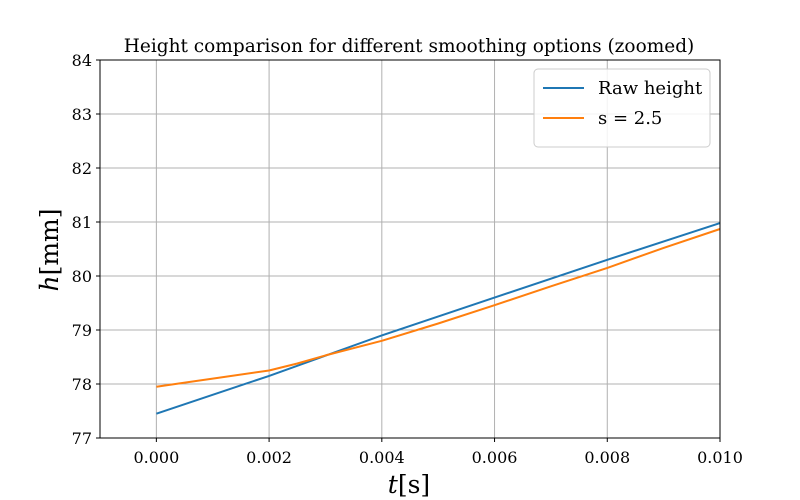 The width and height of the screenshot is (800, 500). I want to click on x-tick-label: 0.010, so click(720, 457).